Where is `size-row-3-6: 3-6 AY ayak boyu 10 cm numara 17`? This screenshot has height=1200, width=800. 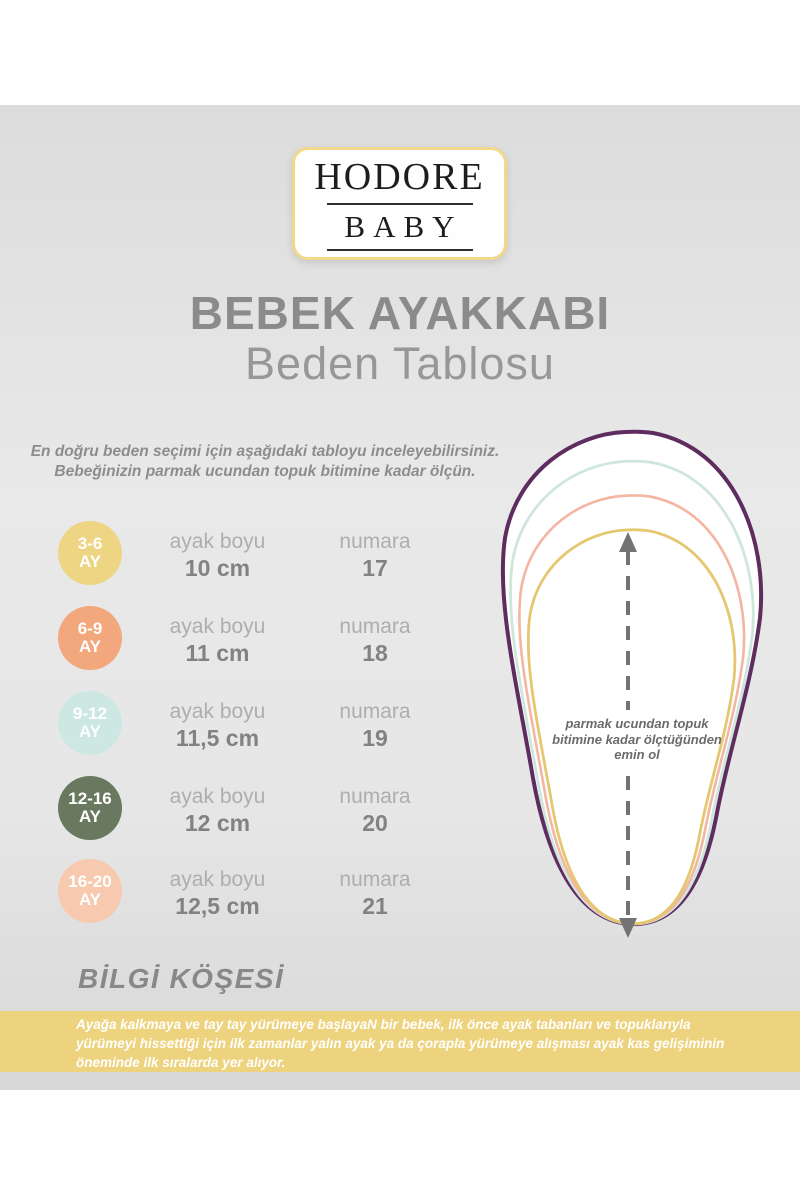 size-row-3-6: 3-6 AY ayak boyu 10 cm numara 17 is located at coordinates (240, 553).